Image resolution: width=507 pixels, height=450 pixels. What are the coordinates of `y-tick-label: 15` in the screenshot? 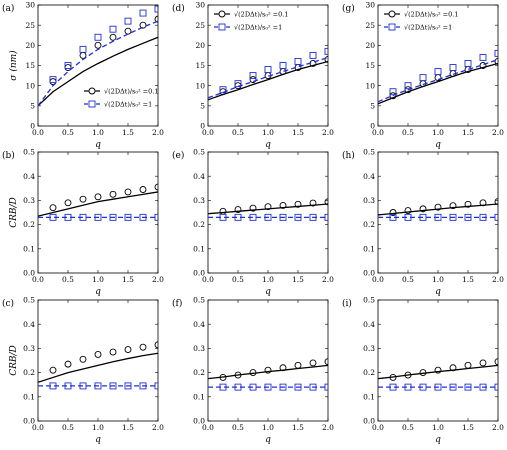 It's located at (370, 65).